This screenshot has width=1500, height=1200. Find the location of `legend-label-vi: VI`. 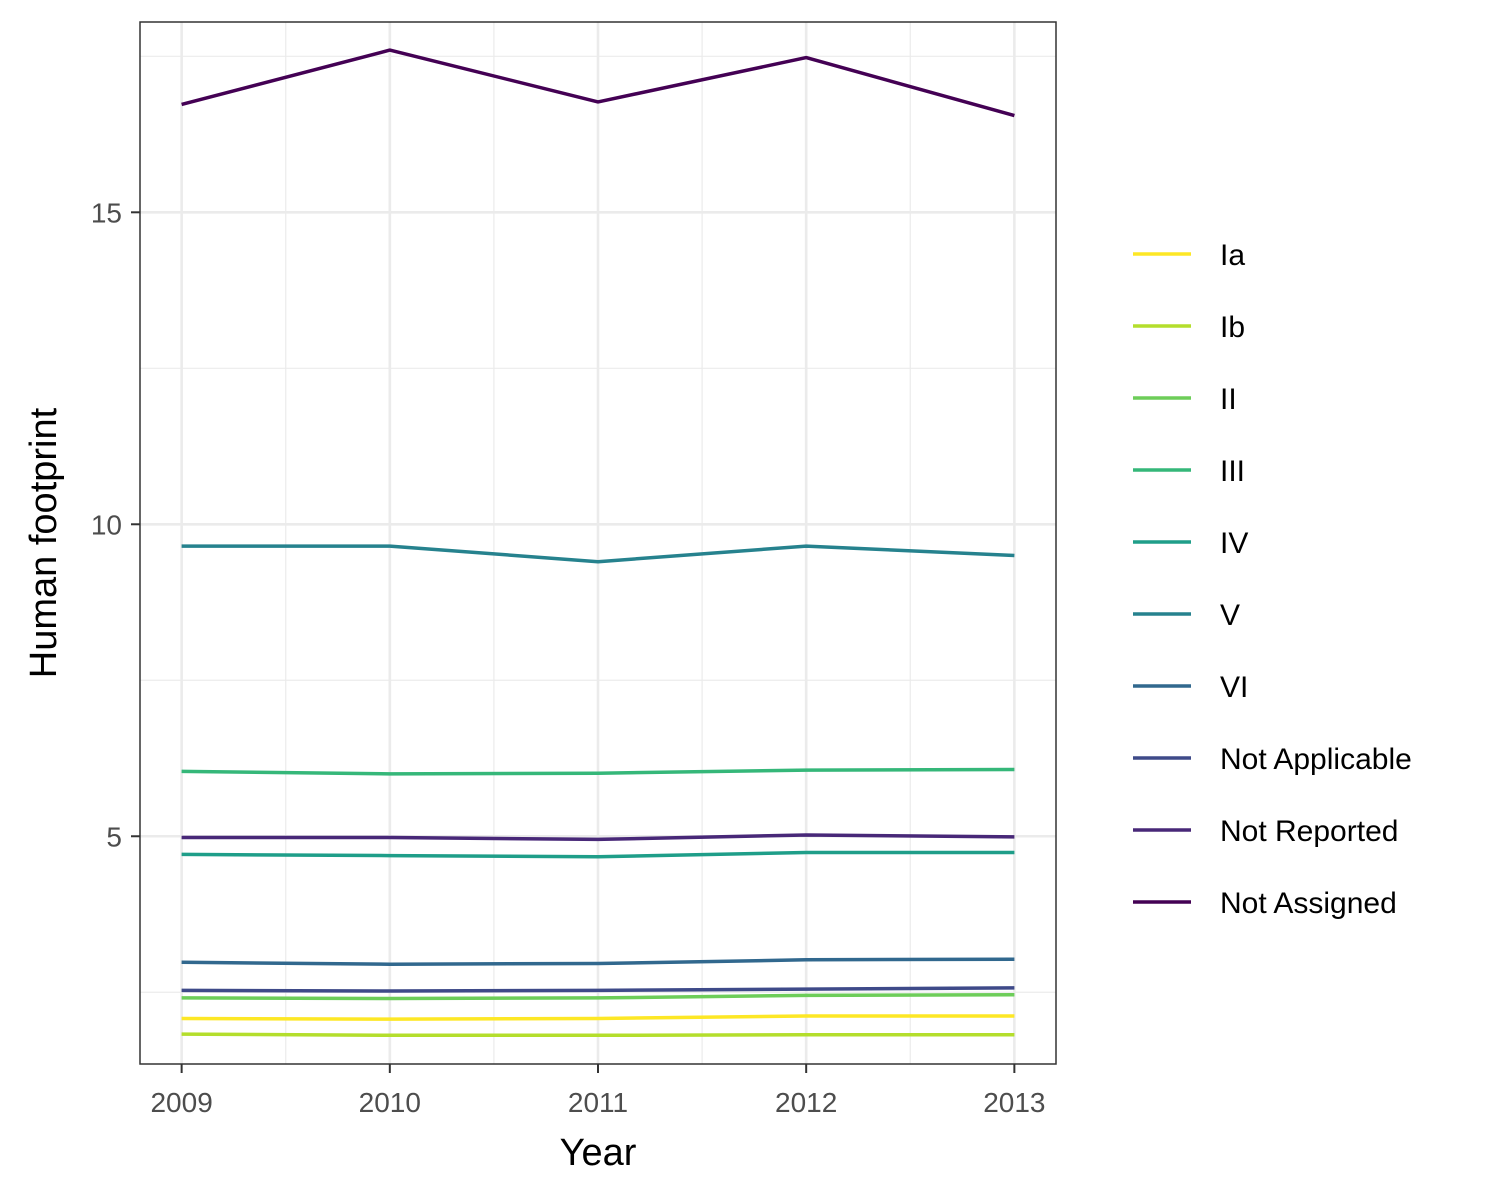

legend-label-vi: VI is located at coordinates (1234, 687).